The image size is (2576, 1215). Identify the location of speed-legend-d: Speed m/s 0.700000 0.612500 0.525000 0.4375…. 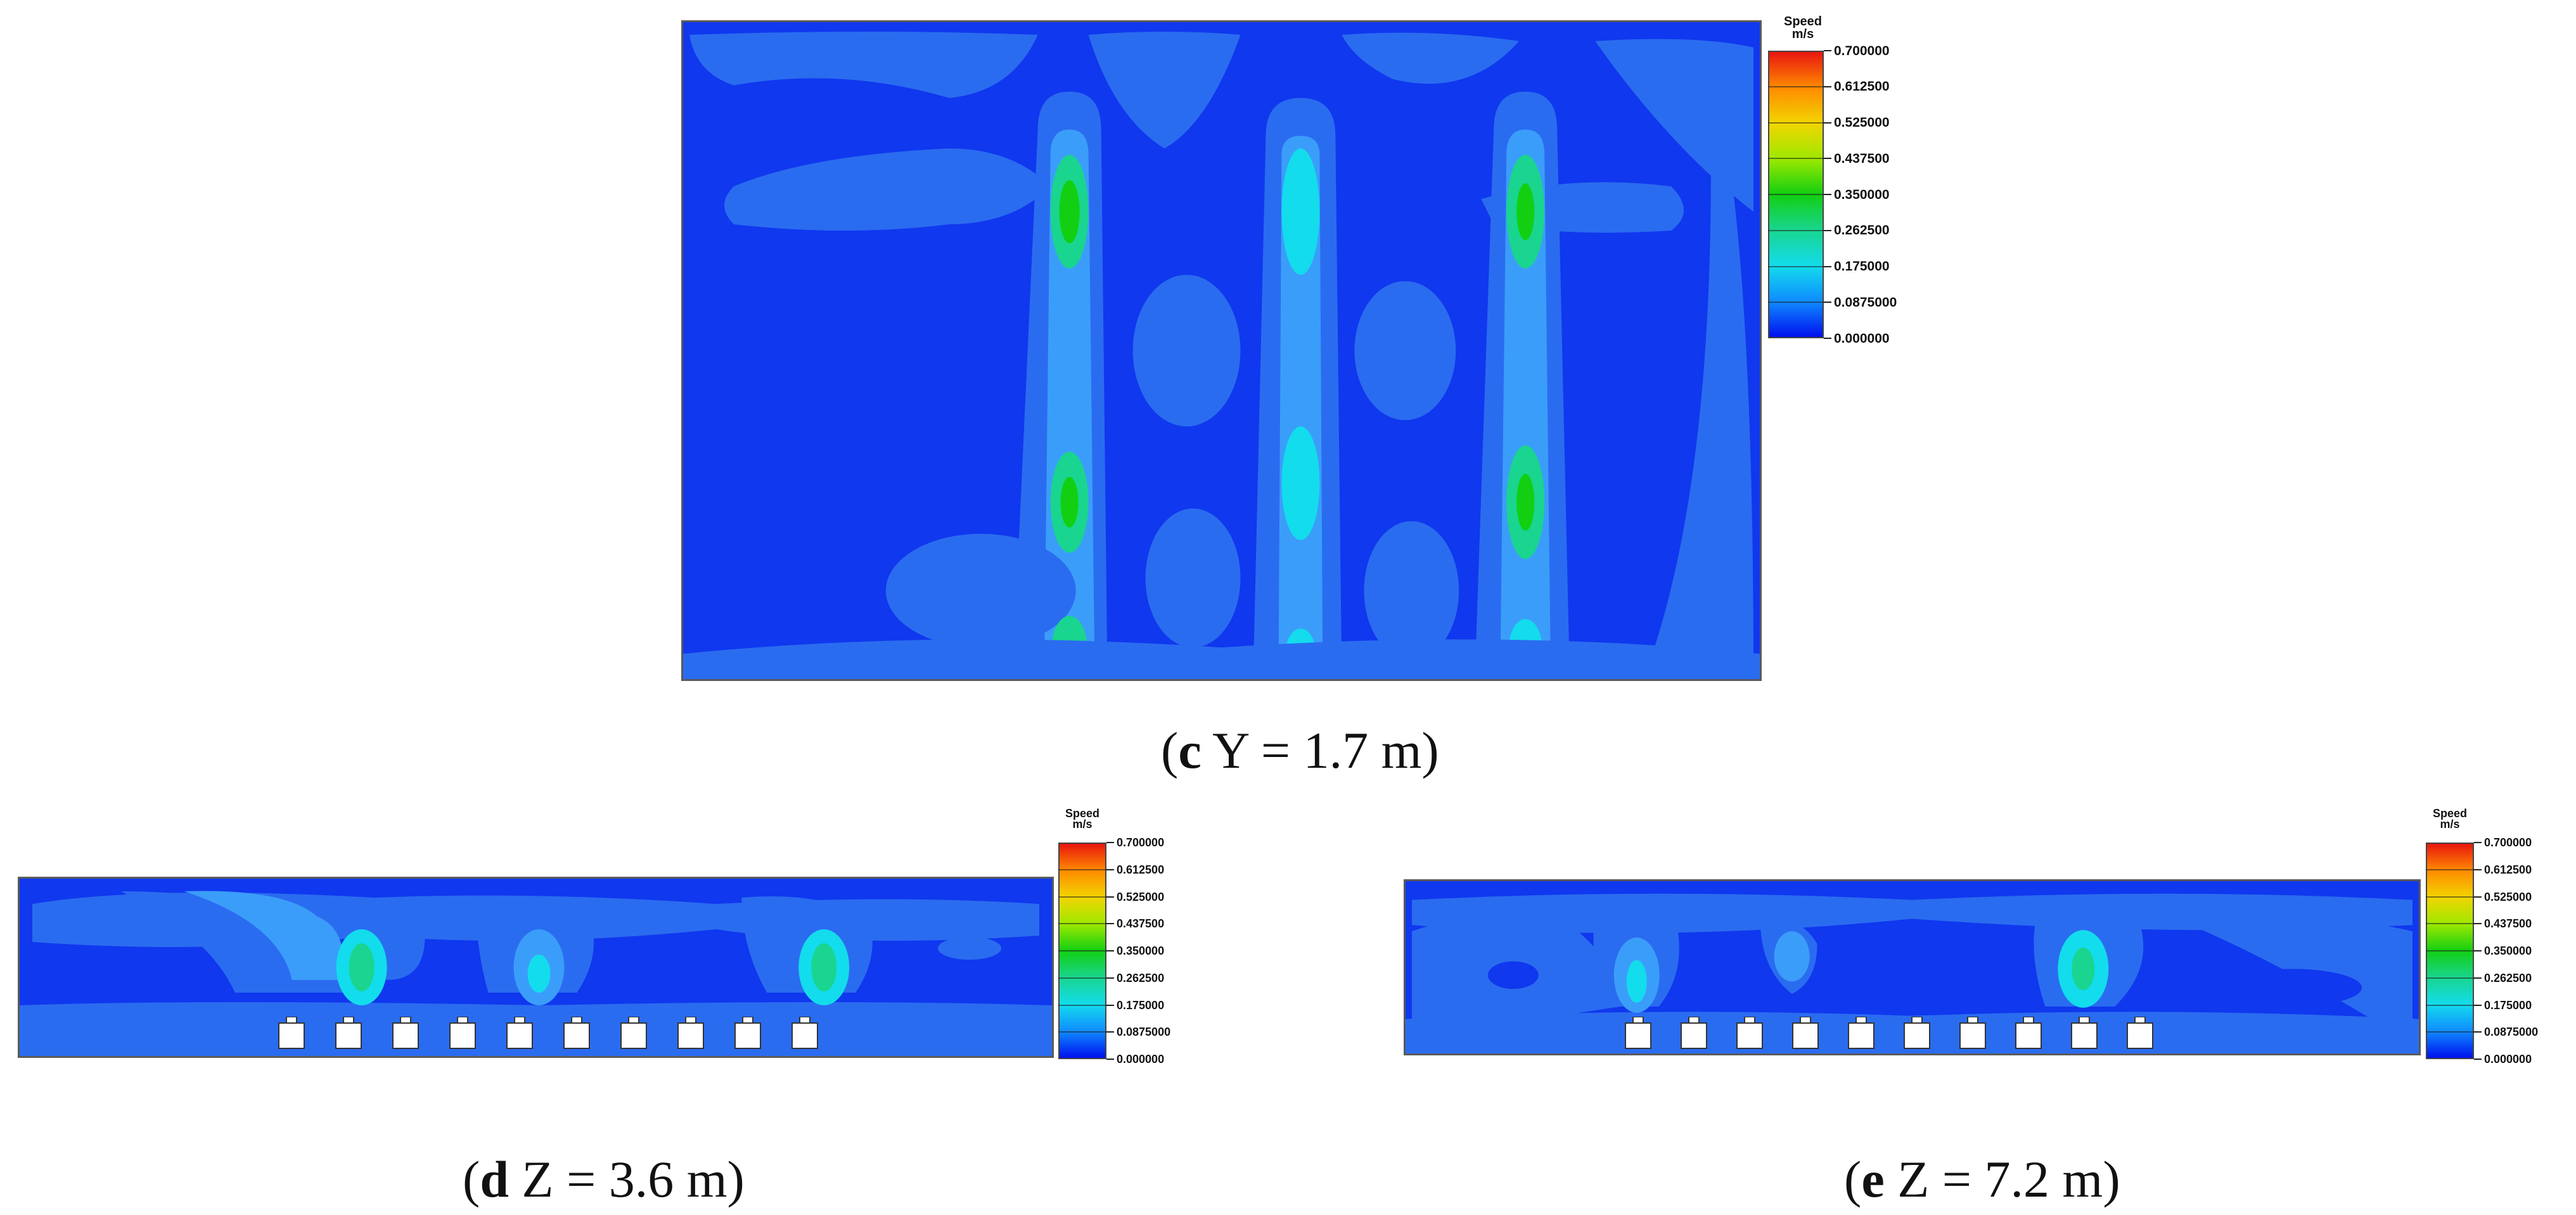
(1137, 941).